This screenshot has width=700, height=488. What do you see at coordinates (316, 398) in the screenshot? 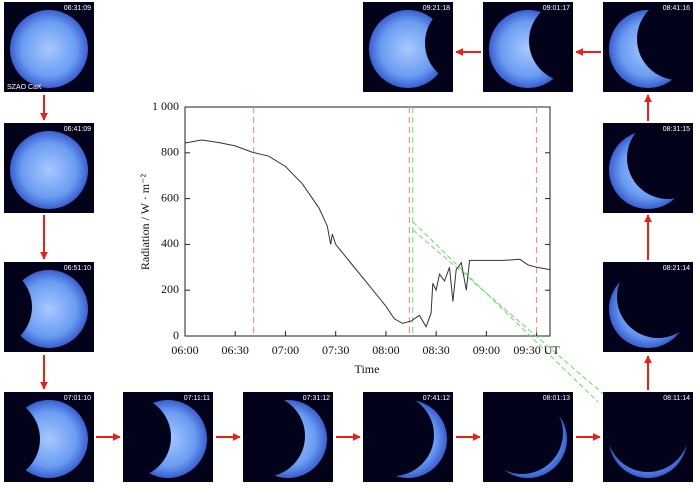
I see `timestamp: 07:31:12` at bounding box center [316, 398].